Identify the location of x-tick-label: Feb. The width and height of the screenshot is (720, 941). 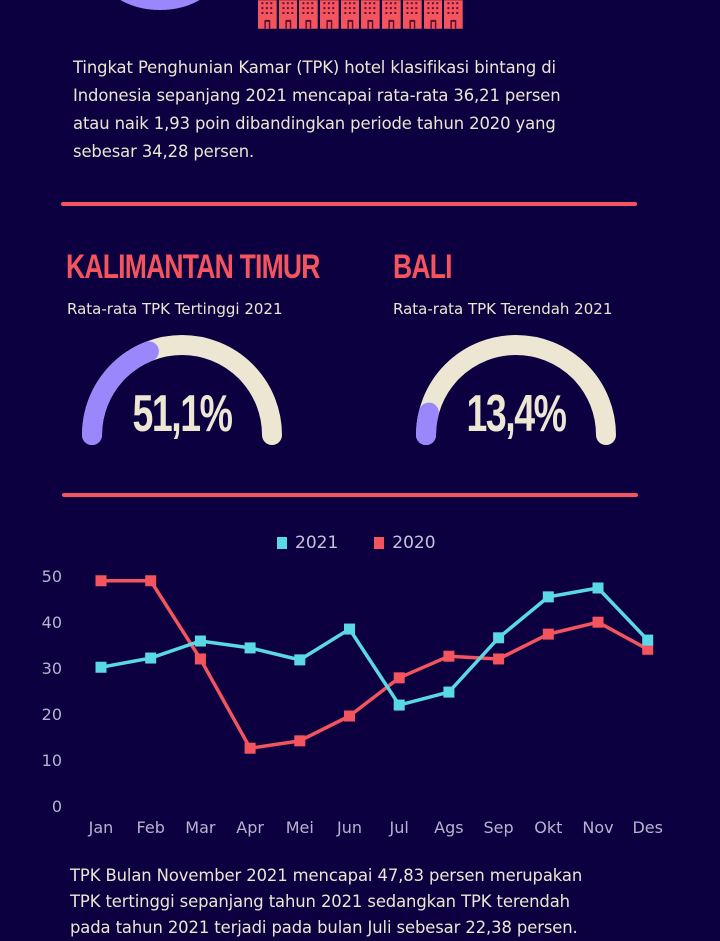
(150, 827).